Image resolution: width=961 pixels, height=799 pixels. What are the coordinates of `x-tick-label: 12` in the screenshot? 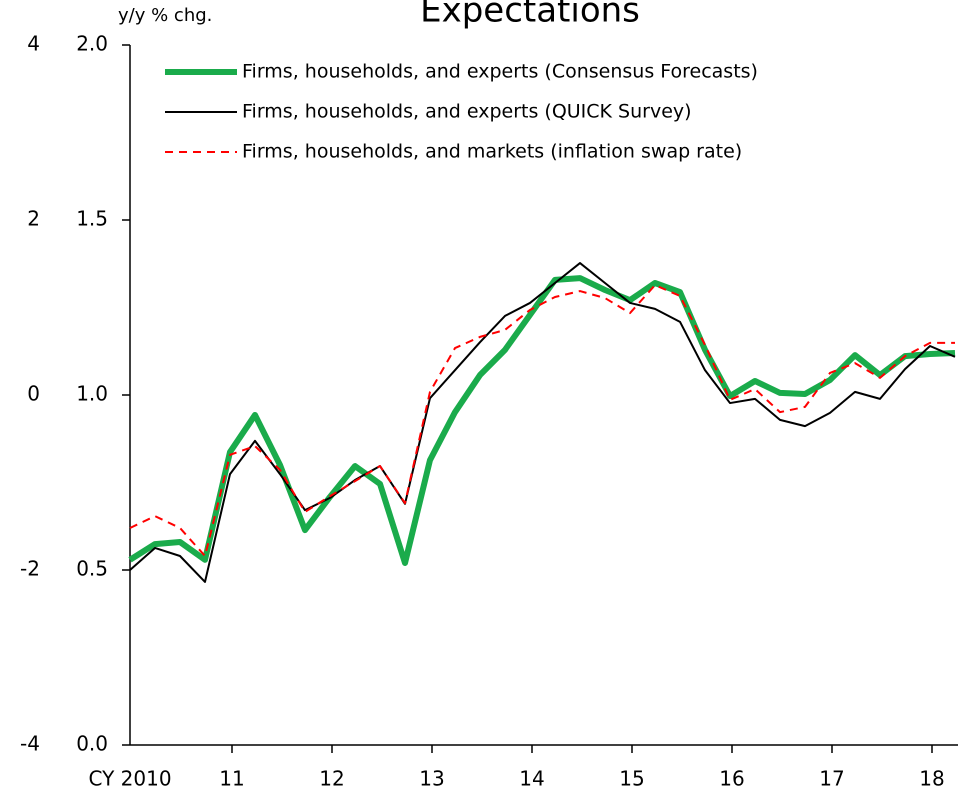 It's located at (331, 779).